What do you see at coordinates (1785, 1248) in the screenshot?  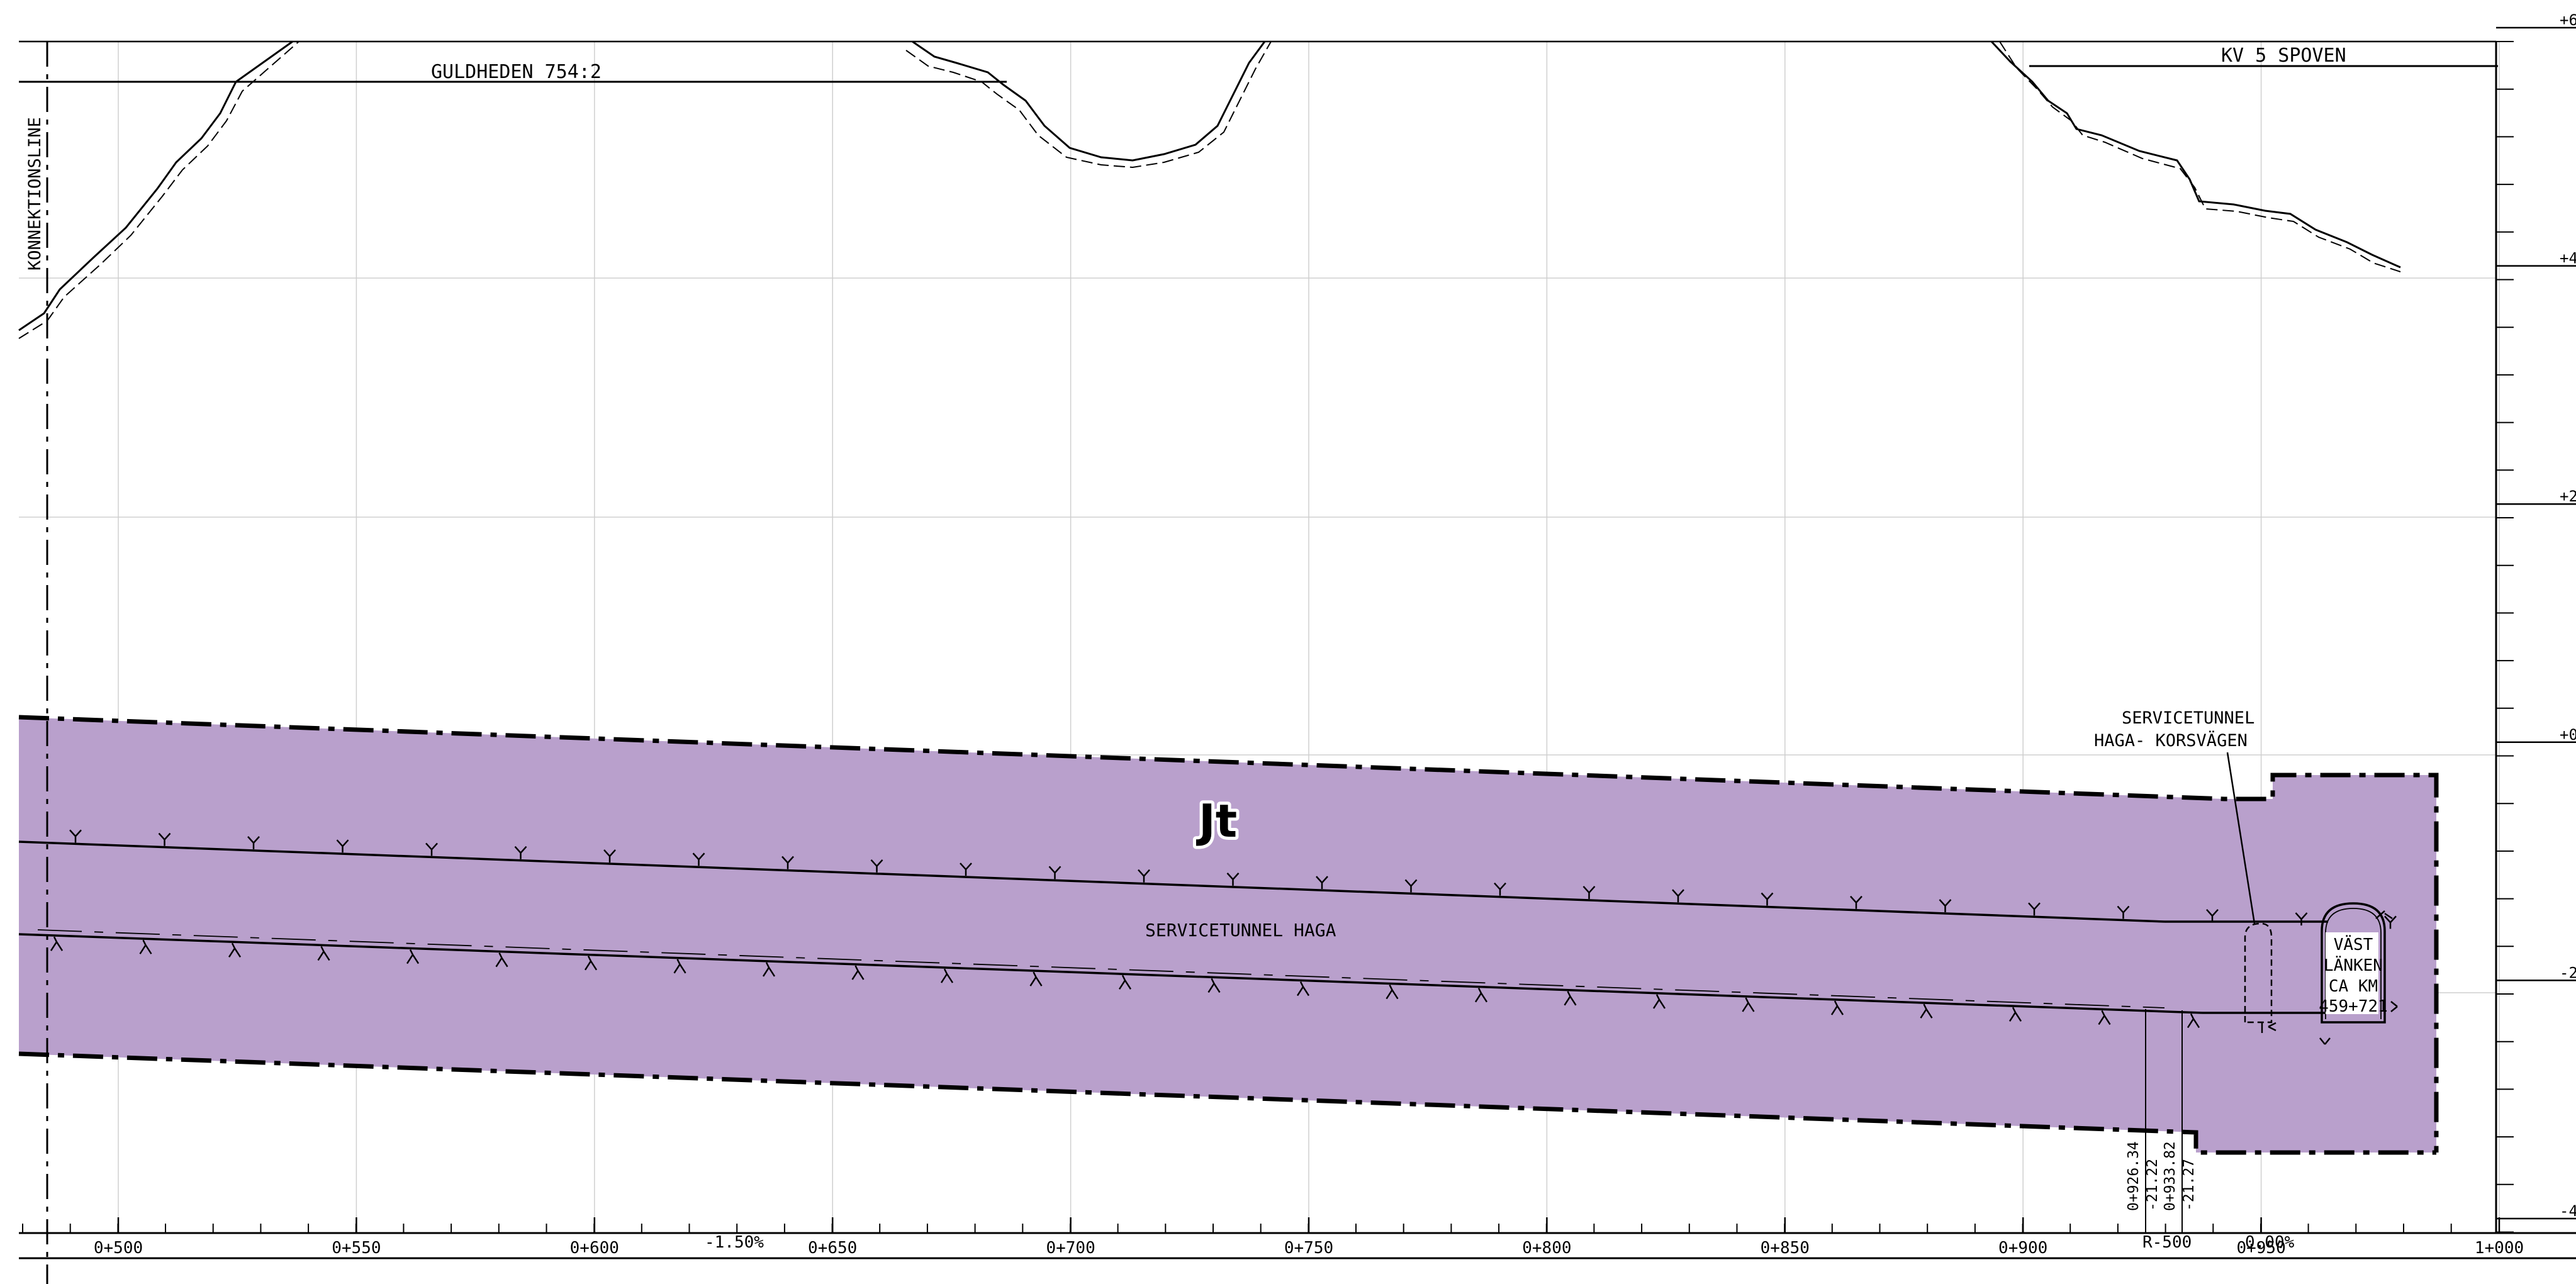 I see `chainage-label: 0+850` at bounding box center [1785, 1248].